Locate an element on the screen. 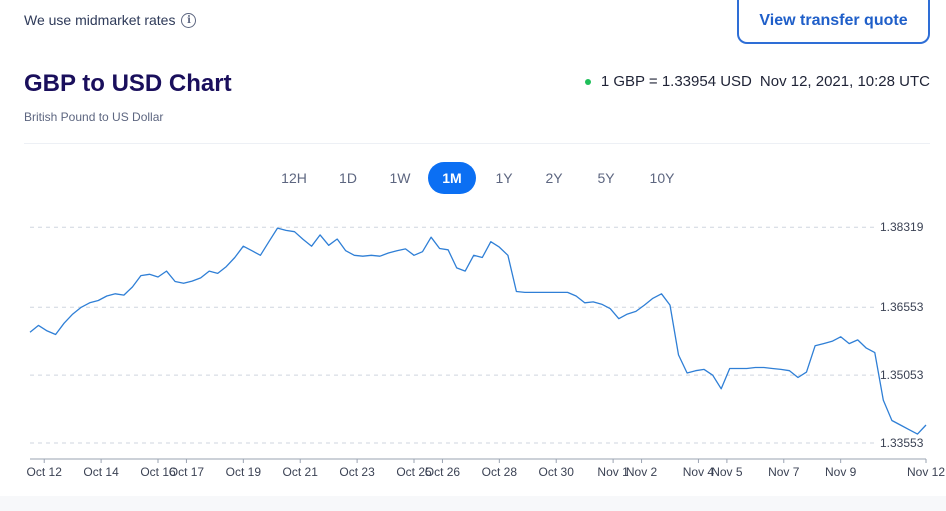 The height and width of the screenshot is (511, 946). header-divider is located at coordinates (477, 143).